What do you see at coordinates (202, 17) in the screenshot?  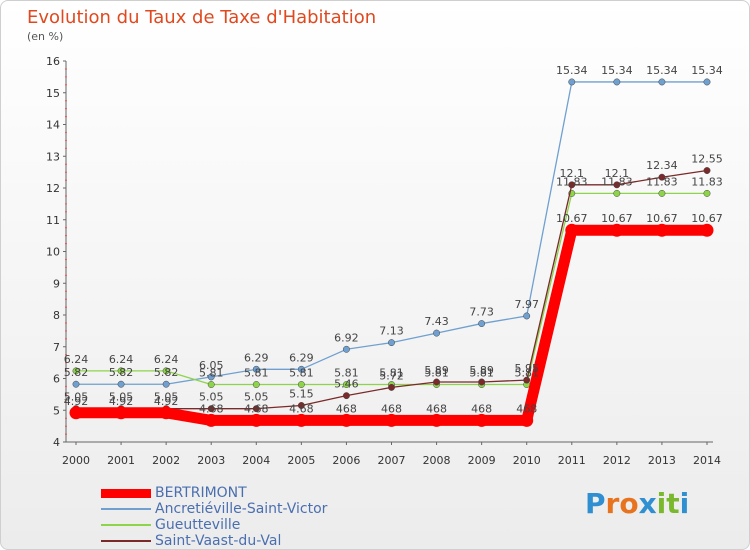 I see `chart-title: Evolution du Taux de Taxe d'Habitation` at bounding box center [202, 17].